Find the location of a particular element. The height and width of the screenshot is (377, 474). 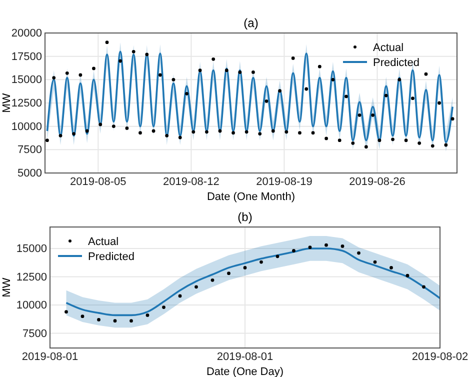

x-tick-label: 2019-08-19 is located at coordinates (284, 182).